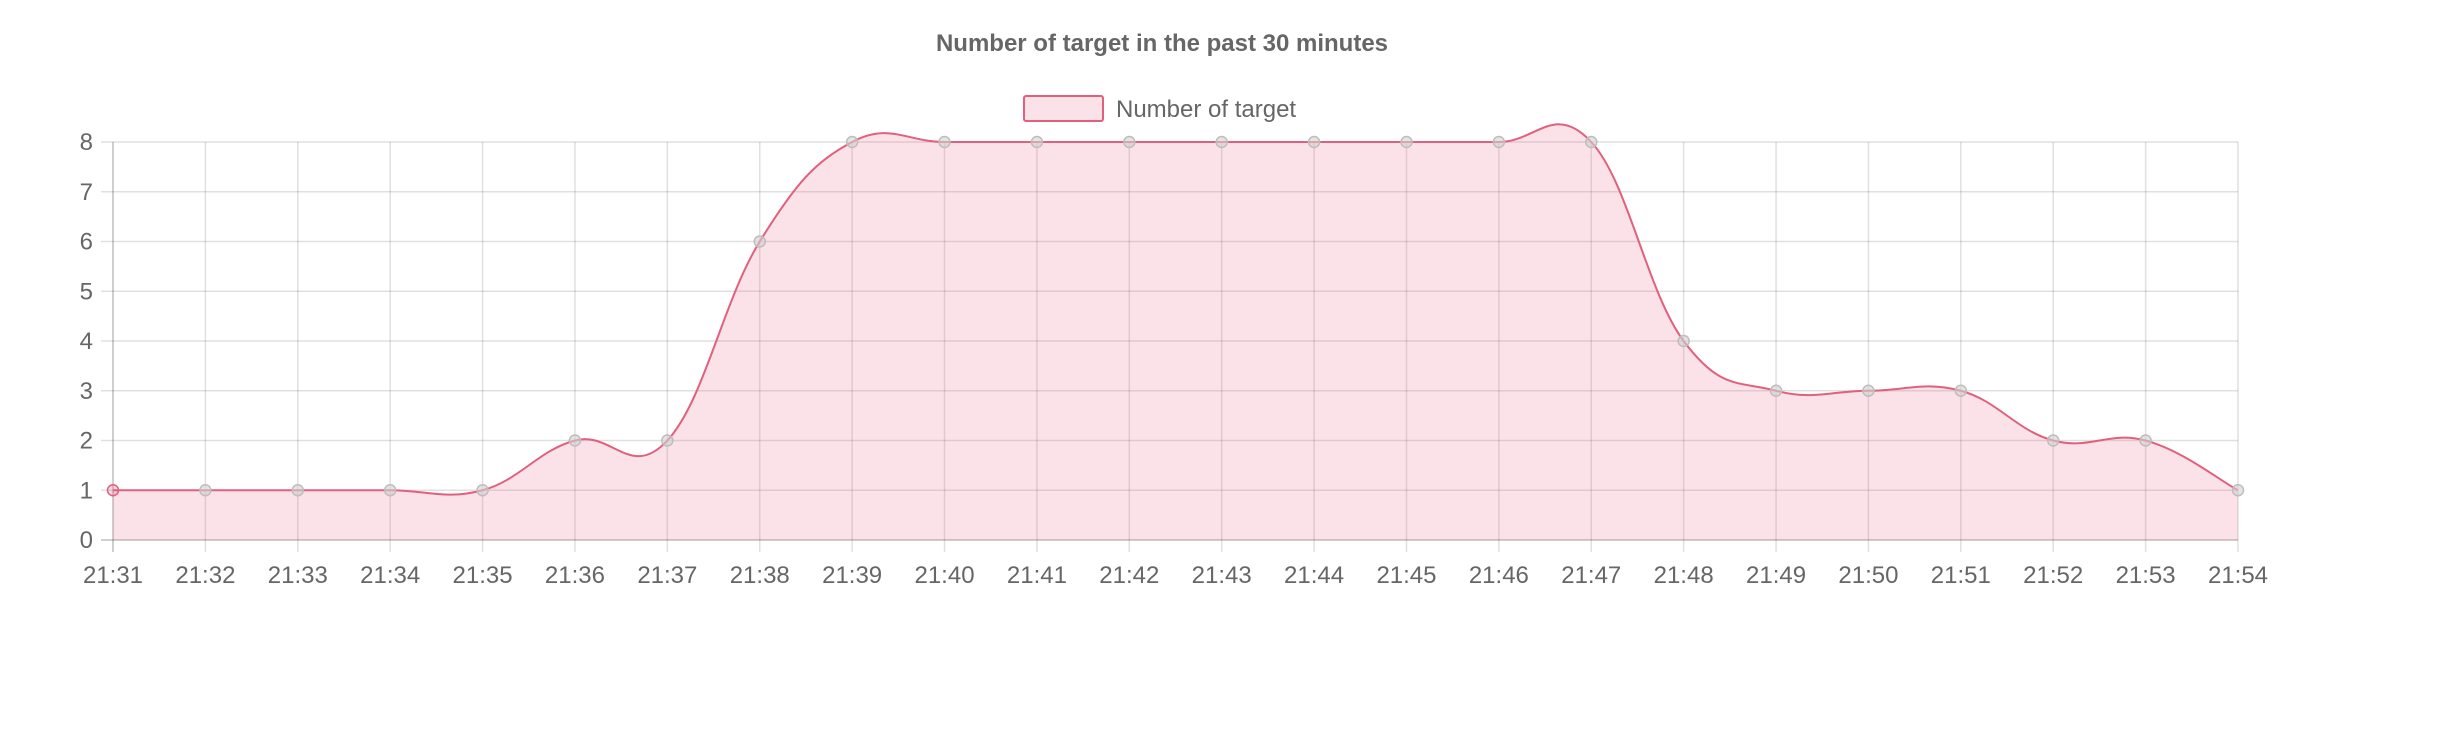 The width and height of the screenshot is (2462, 740). Describe the element at coordinates (86, 490) in the screenshot. I see `y-tick-label: 1` at that location.